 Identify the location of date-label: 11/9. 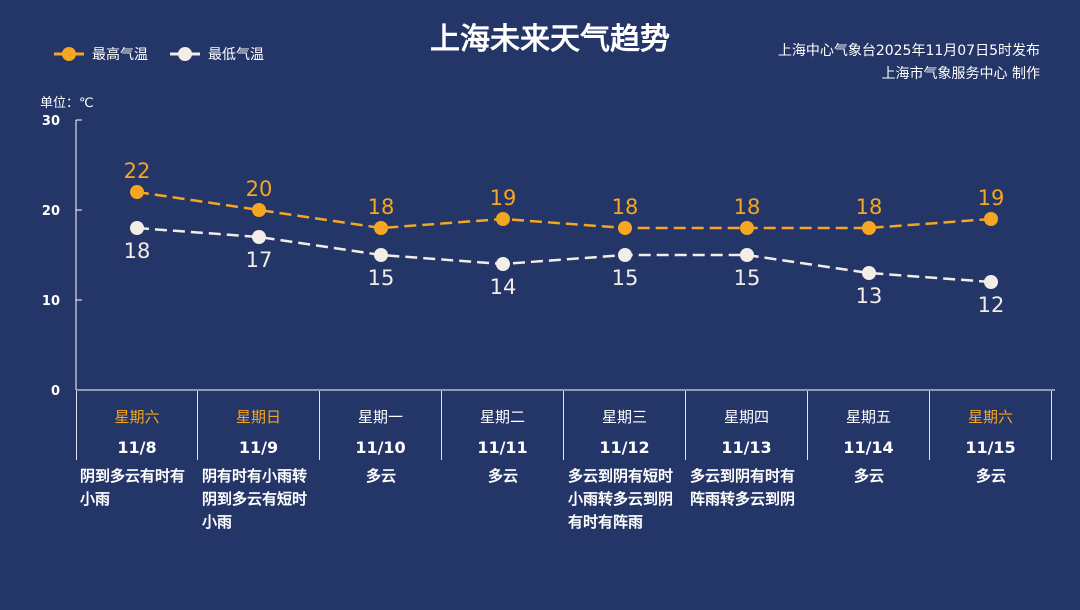
(258, 447).